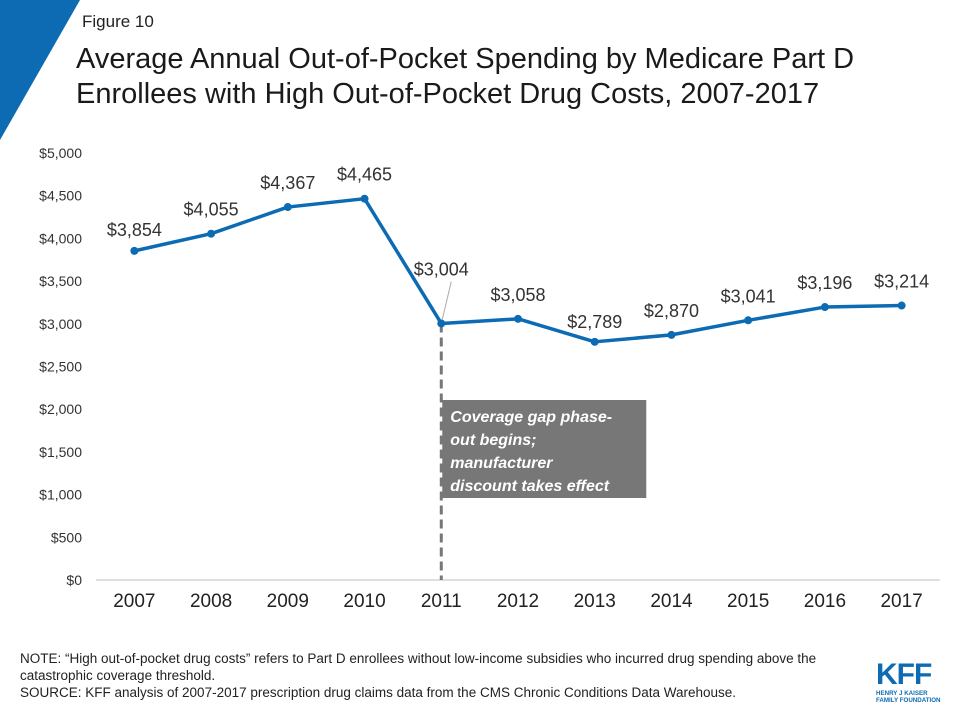  Describe the element at coordinates (66, 537) in the screenshot. I see `y-tick-label: $500` at that location.